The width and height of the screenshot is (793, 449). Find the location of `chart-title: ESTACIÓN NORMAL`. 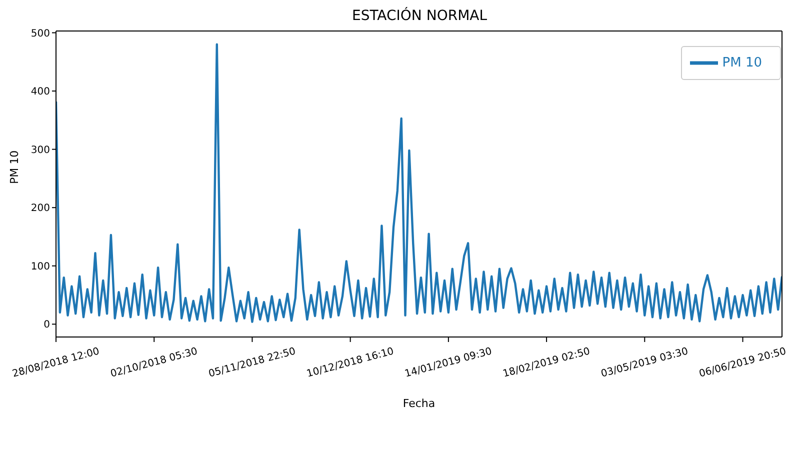

chart-title: ESTACIÓN NORMAL is located at coordinates (419, 16).